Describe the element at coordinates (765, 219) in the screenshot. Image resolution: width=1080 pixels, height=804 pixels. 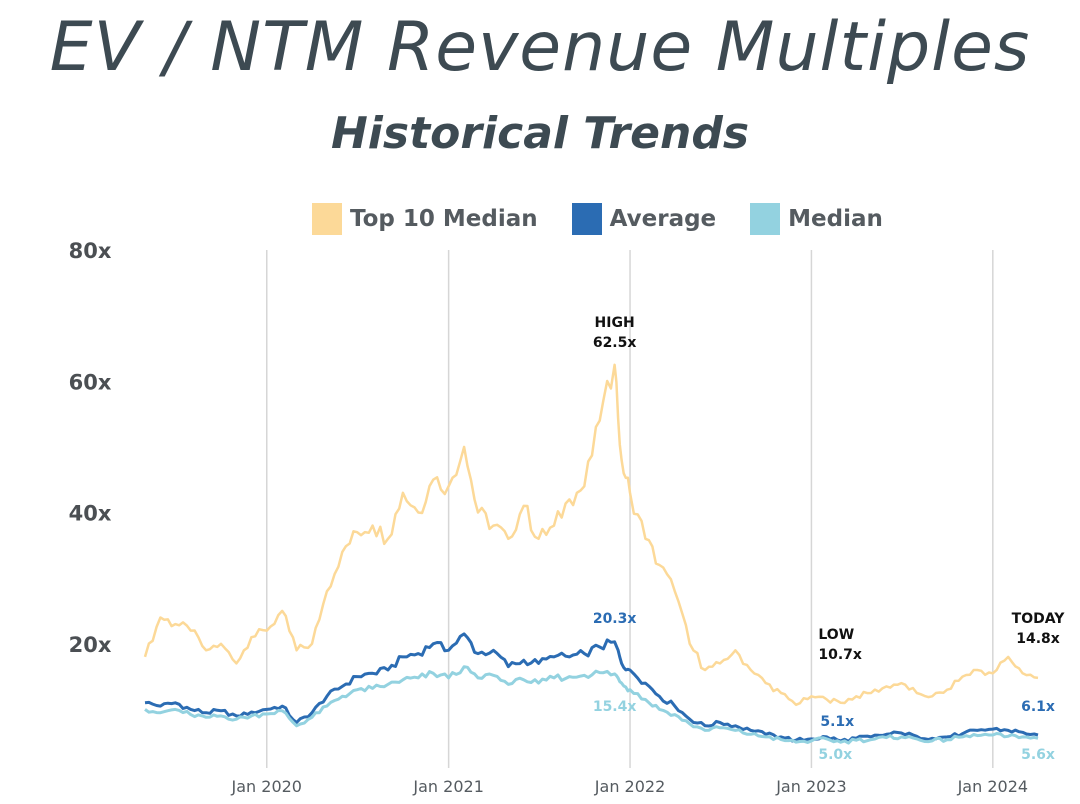
I see `legend-swatch-median` at that location.